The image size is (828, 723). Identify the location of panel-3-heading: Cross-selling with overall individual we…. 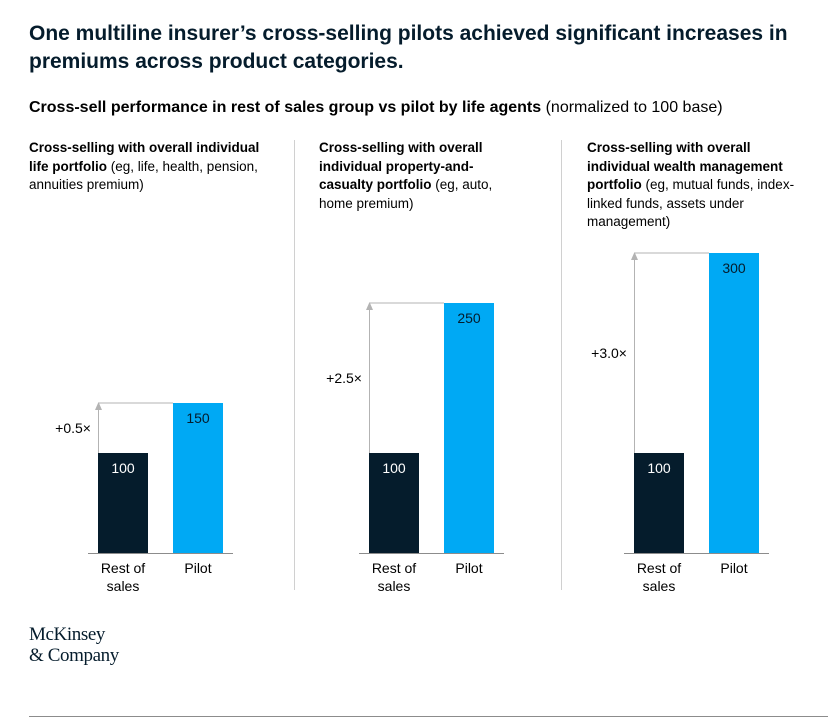
(697, 185).